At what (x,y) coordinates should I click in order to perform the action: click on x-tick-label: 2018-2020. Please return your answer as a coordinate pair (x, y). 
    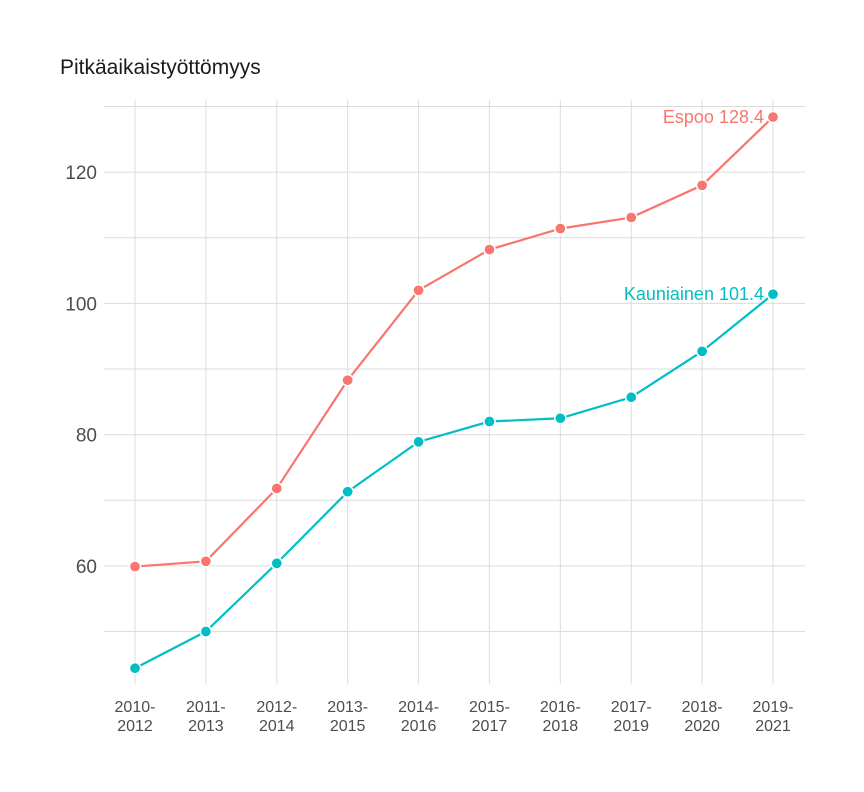
    Looking at the image, I should click on (702, 717).